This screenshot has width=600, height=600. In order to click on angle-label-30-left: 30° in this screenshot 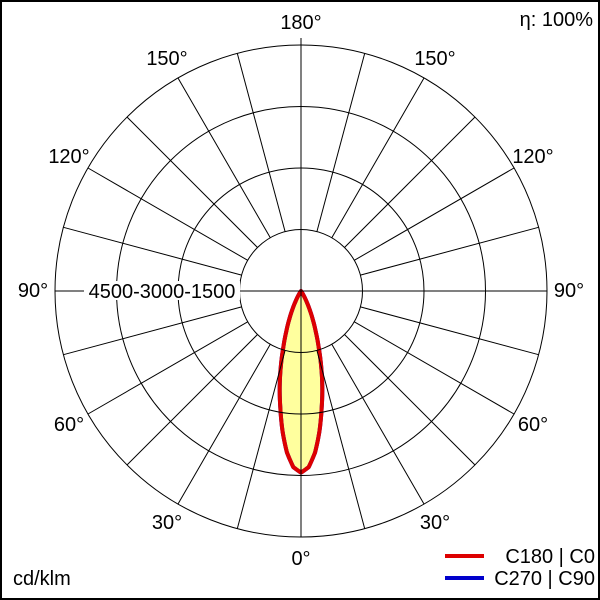, I will do `click(167, 523)`.